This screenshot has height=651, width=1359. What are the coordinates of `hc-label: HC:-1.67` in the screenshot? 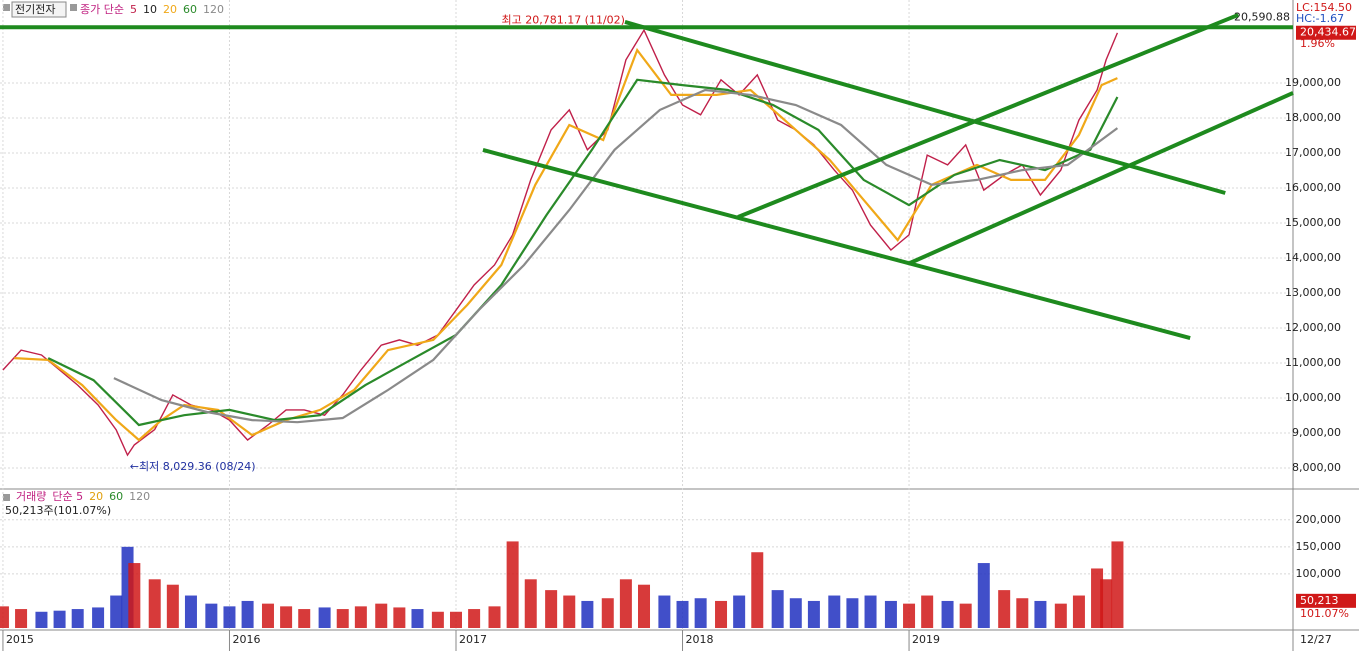 It's located at (1320, 18).